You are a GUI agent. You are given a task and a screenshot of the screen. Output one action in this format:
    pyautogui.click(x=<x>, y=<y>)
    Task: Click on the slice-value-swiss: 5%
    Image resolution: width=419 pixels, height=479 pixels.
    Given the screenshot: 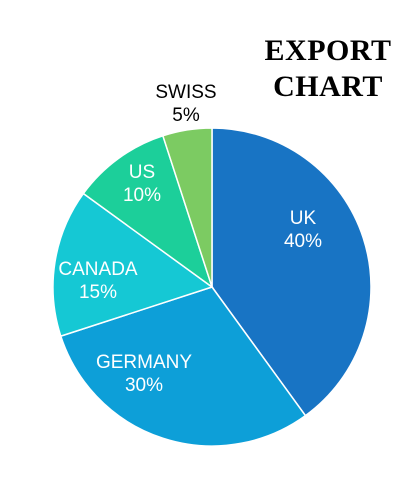 What is the action you would take?
    pyautogui.click(x=186, y=115)
    